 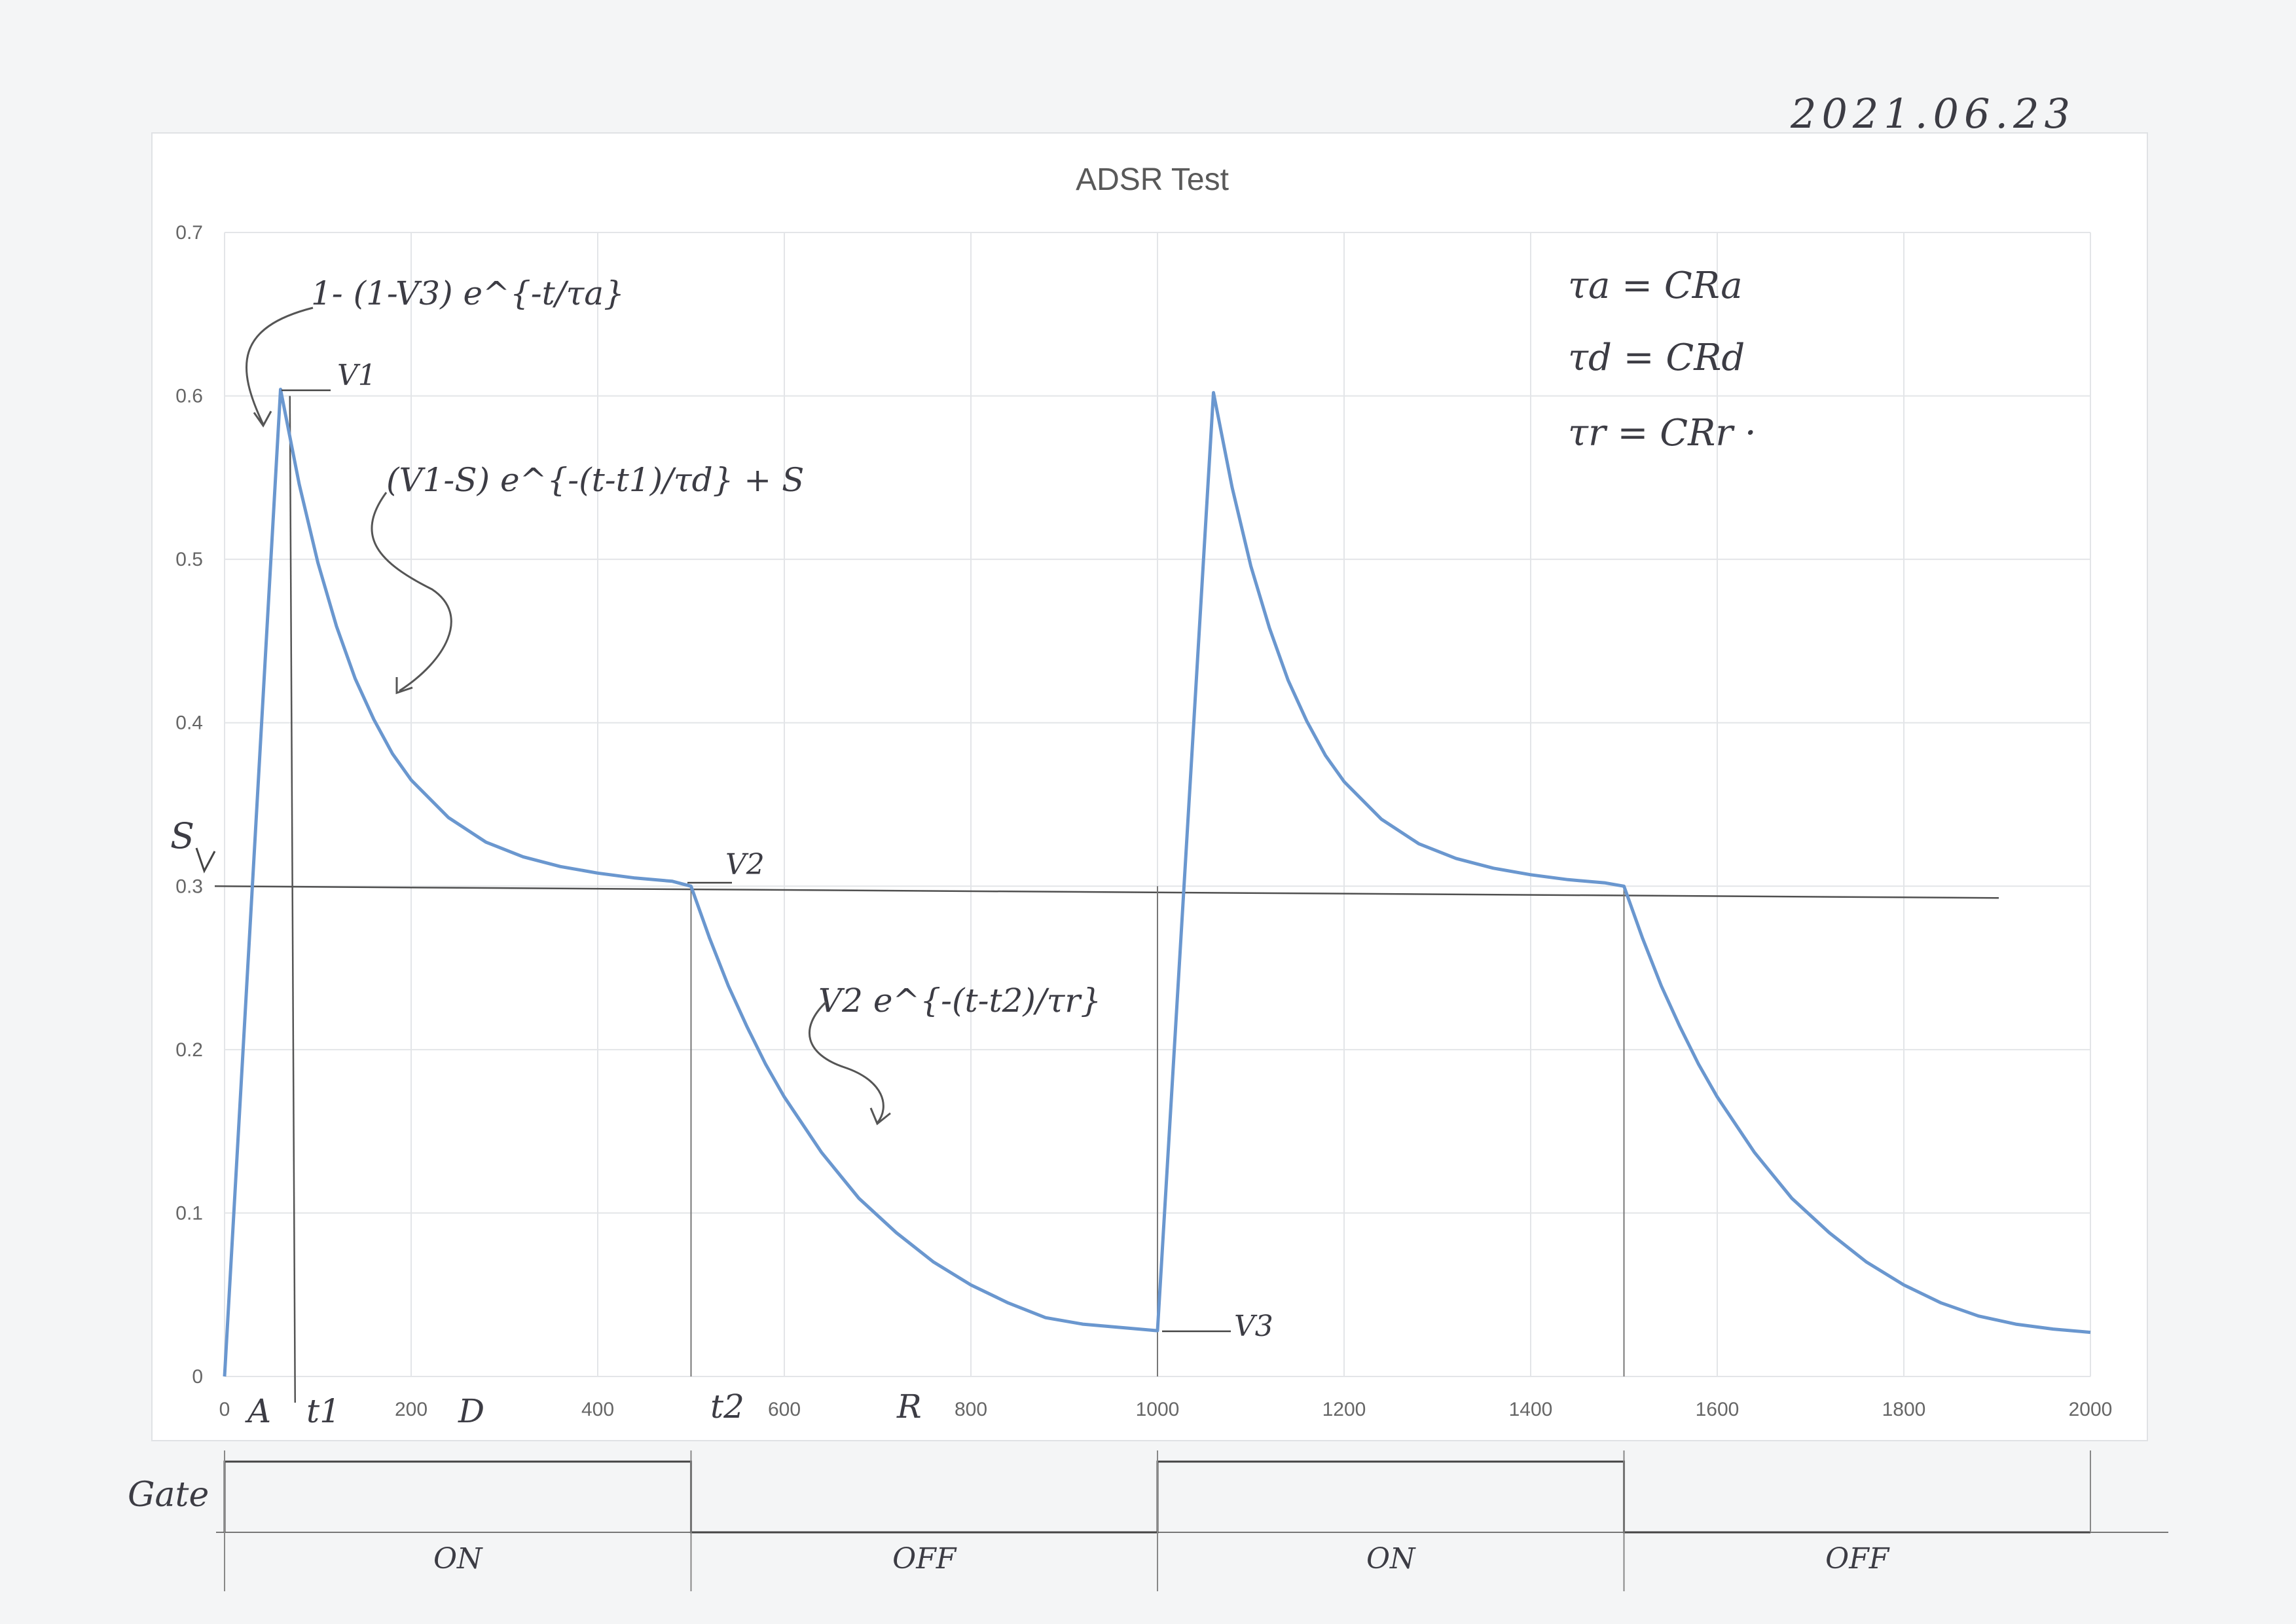 I want to click on x-tick-label: 2000, so click(x=2091, y=1409).